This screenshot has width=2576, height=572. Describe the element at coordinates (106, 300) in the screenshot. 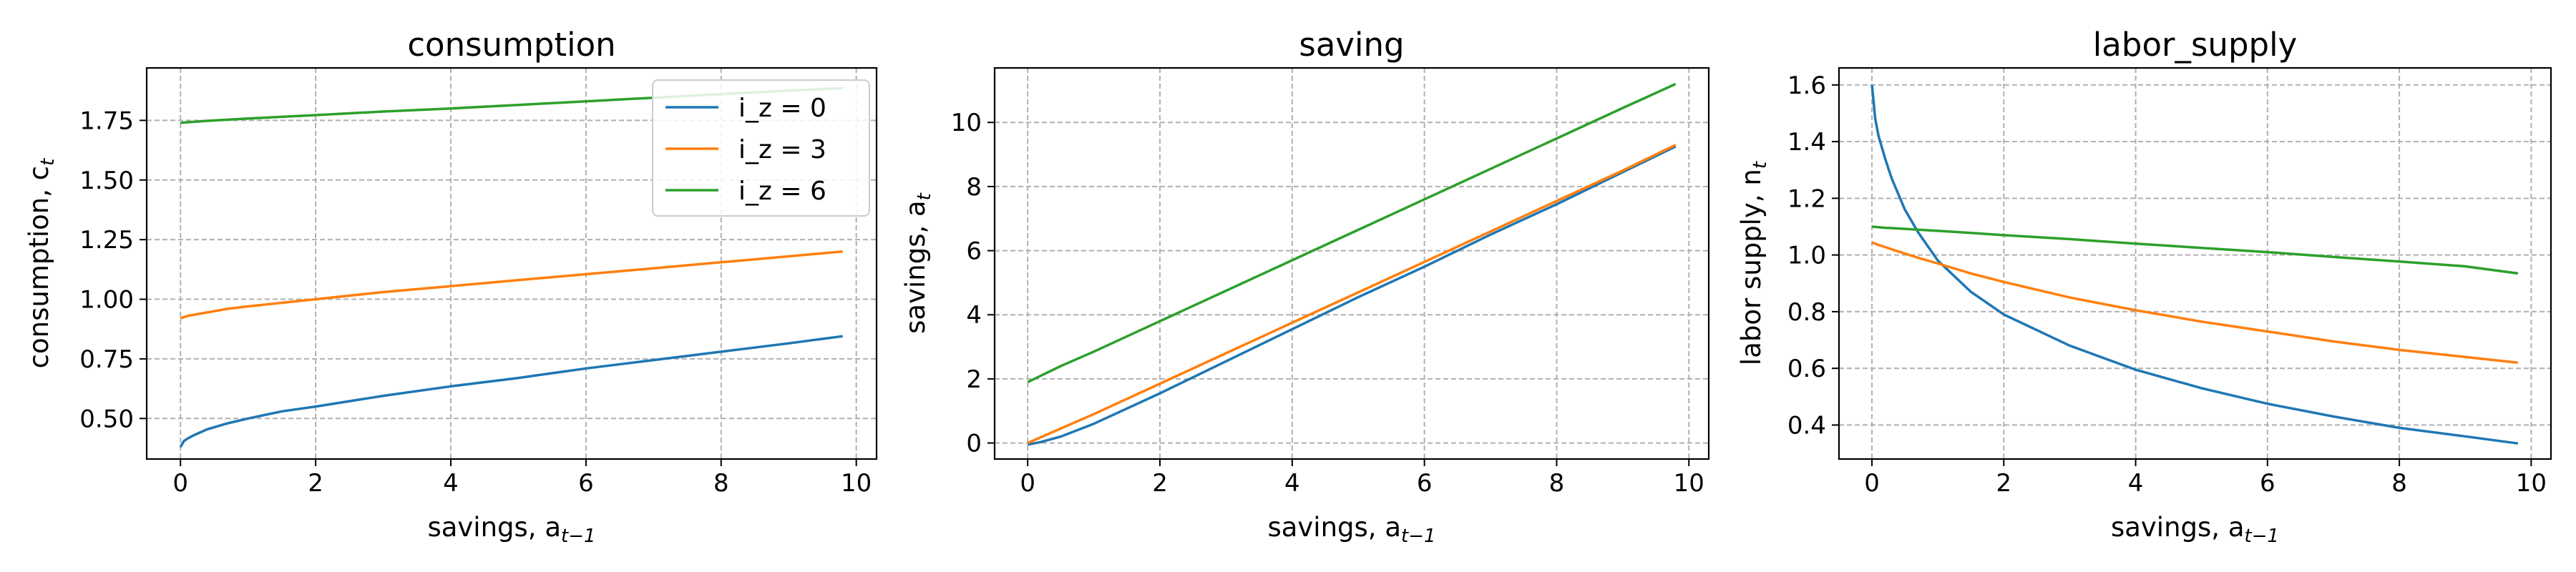

I see `y-tick-label: 1.00` at that location.